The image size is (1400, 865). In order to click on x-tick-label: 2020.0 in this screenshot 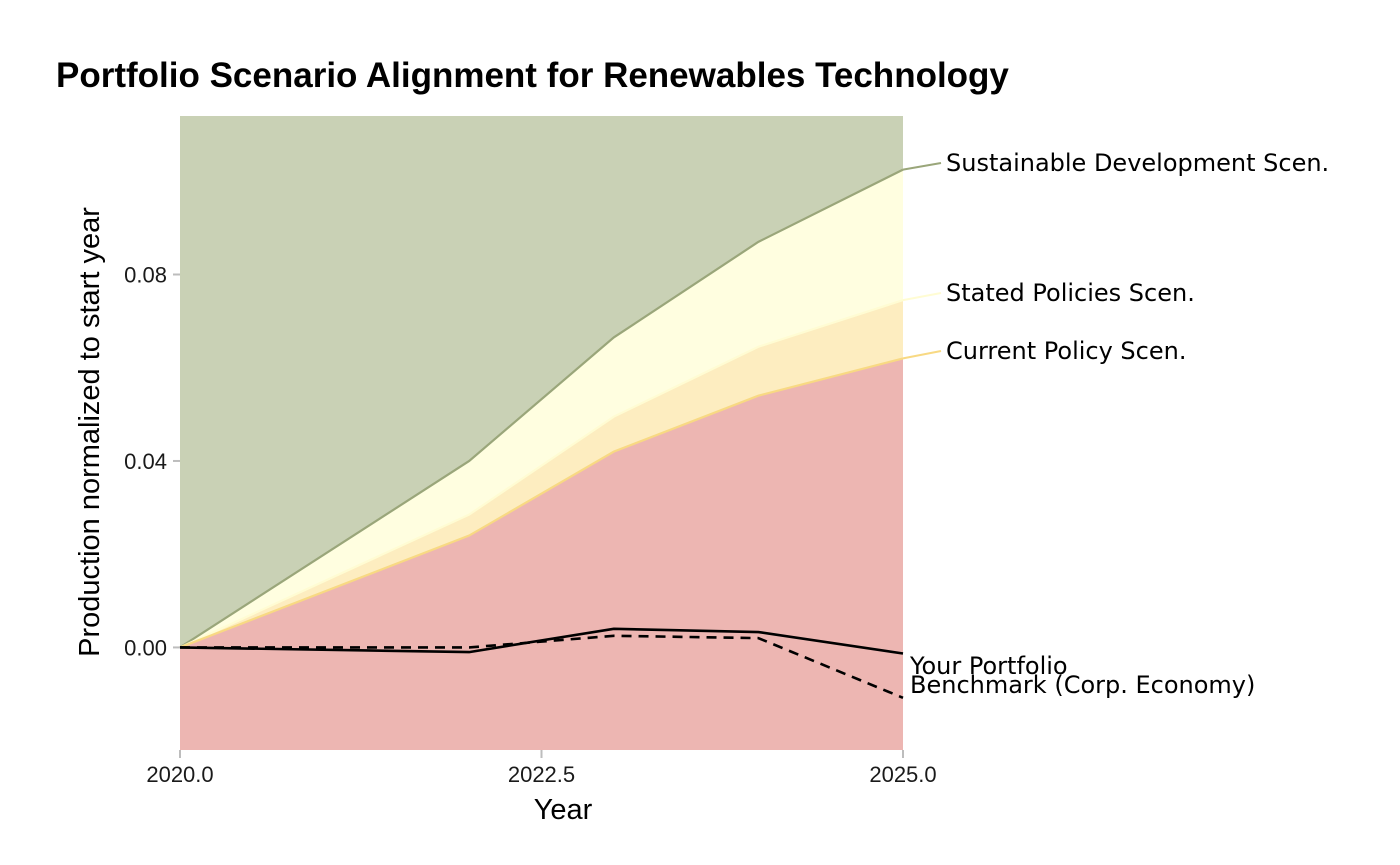, I will do `click(179, 774)`.